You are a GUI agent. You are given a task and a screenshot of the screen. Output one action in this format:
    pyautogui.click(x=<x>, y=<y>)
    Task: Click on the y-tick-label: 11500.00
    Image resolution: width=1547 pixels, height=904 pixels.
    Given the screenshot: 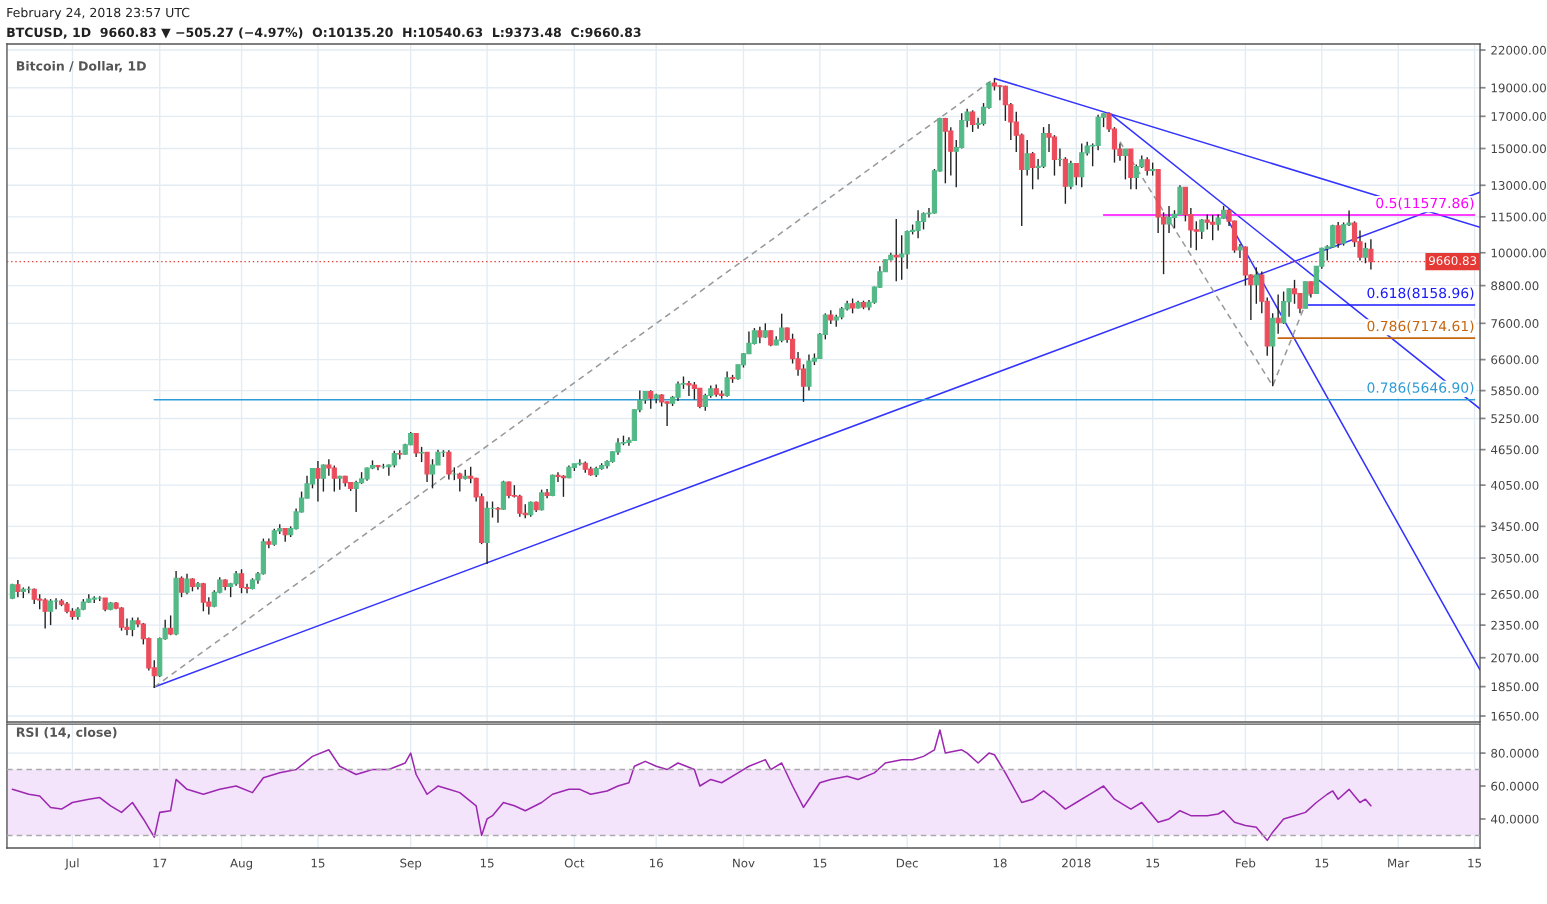 What is the action you would take?
    pyautogui.click(x=1518, y=217)
    